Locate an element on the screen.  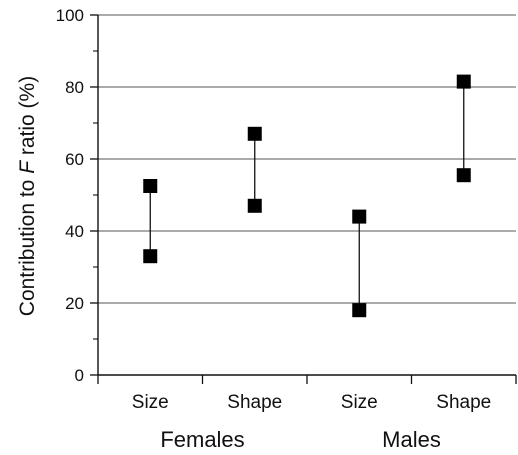
y-axis-label-part: Contribution to is located at coordinates (27, 245).